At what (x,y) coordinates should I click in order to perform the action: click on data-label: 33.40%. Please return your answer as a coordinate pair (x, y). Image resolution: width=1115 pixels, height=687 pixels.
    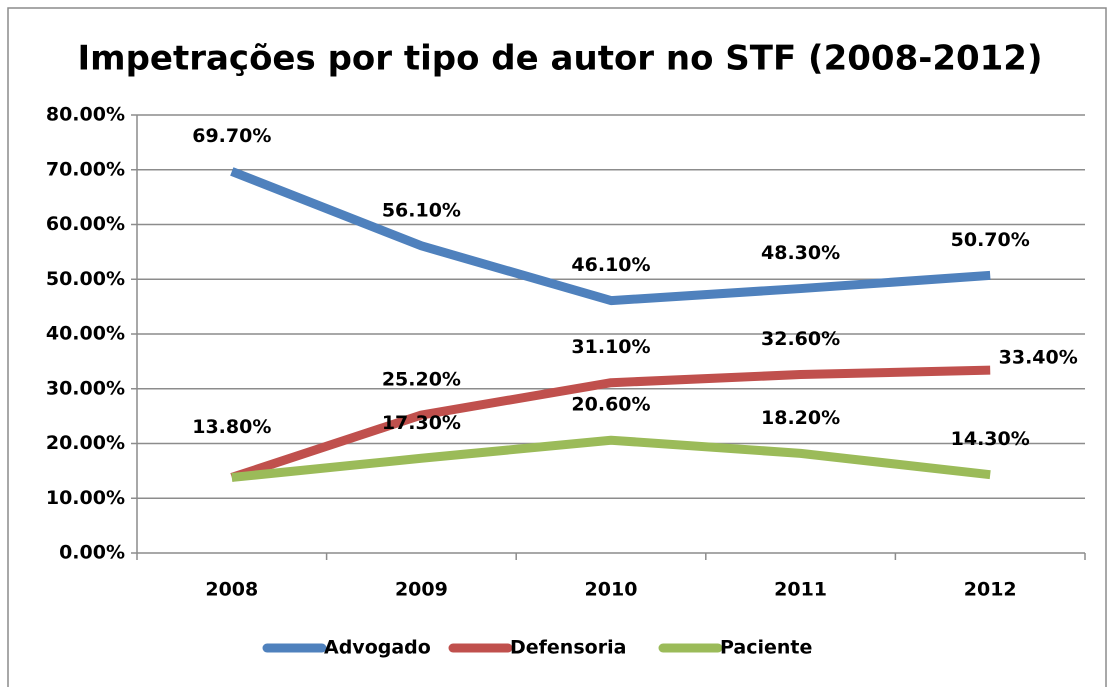
    Looking at the image, I should click on (1038, 358).